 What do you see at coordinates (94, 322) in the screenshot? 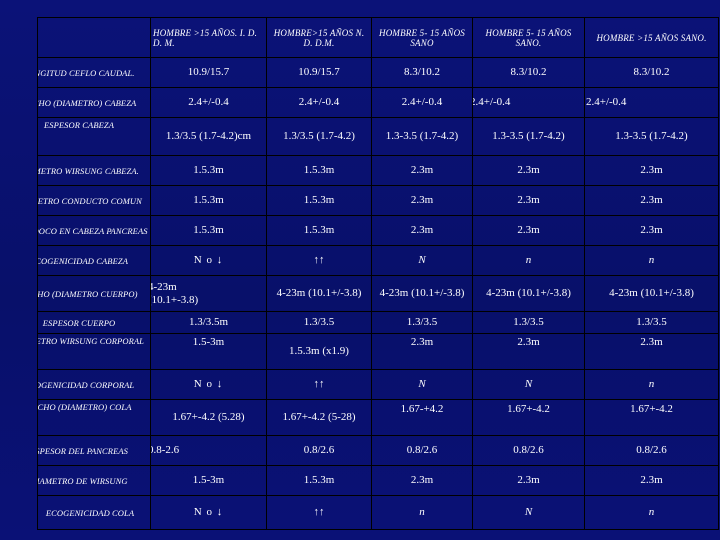
I see `row-label: ESPESOR CUERPO` at bounding box center [94, 322].